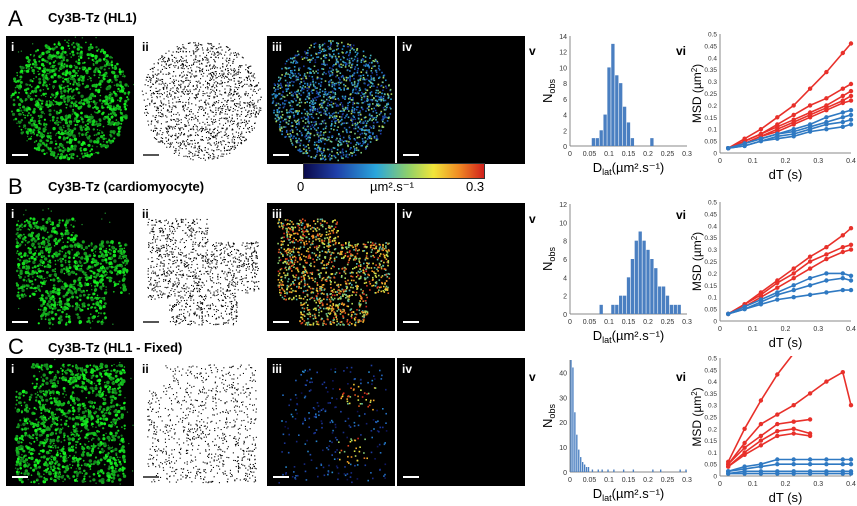 Image resolution: width=857 pixels, height=506 pixels. What do you see at coordinates (407, 47) in the screenshot?
I see `micrograph-label: iv` at bounding box center [407, 47].